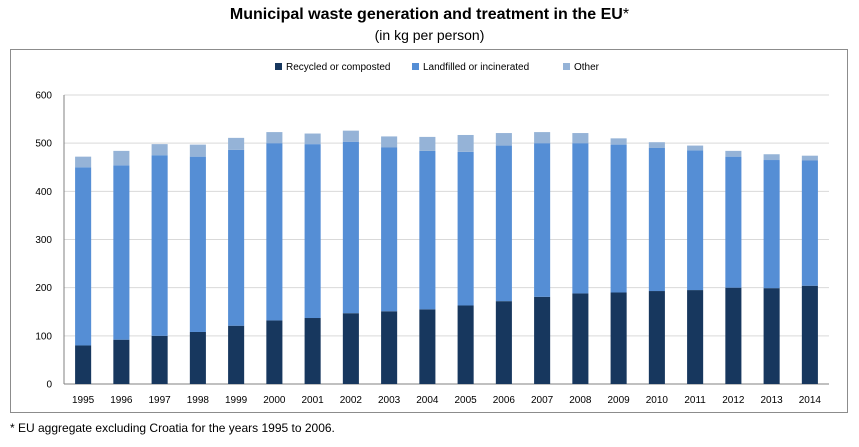  What do you see at coordinates (429, 35) in the screenshot?
I see `chart-subtitle: (in kg per person)` at bounding box center [429, 35].